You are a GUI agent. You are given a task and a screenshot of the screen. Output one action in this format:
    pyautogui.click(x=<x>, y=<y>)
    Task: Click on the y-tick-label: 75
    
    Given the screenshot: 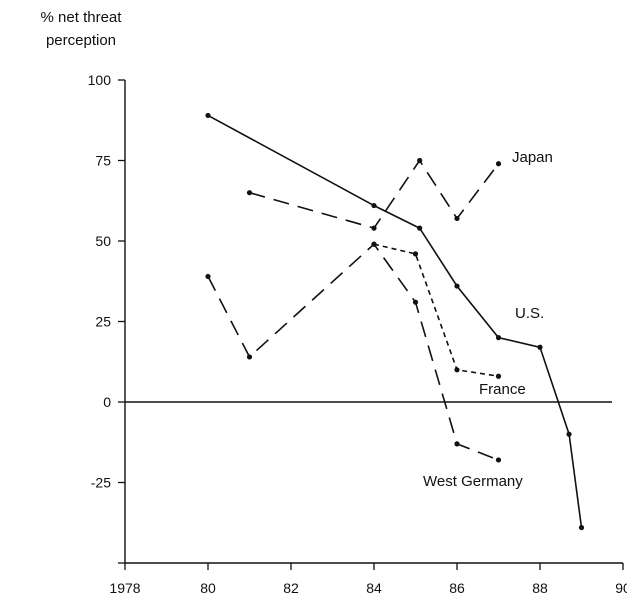 What is the action you would take?
    pyautogui.click(x=103, y=161)
    